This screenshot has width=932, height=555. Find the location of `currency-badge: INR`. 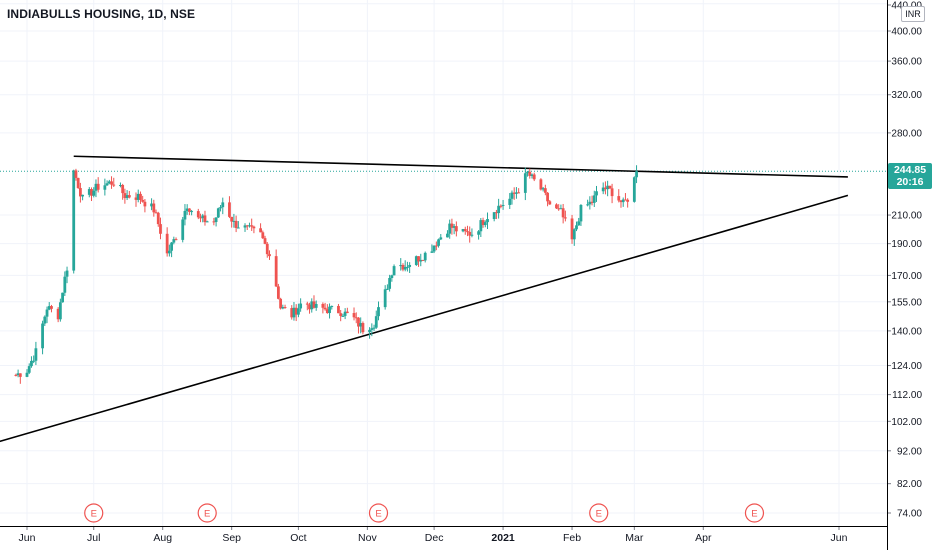

currency-badge: INR is located at coordinates (913, 14).